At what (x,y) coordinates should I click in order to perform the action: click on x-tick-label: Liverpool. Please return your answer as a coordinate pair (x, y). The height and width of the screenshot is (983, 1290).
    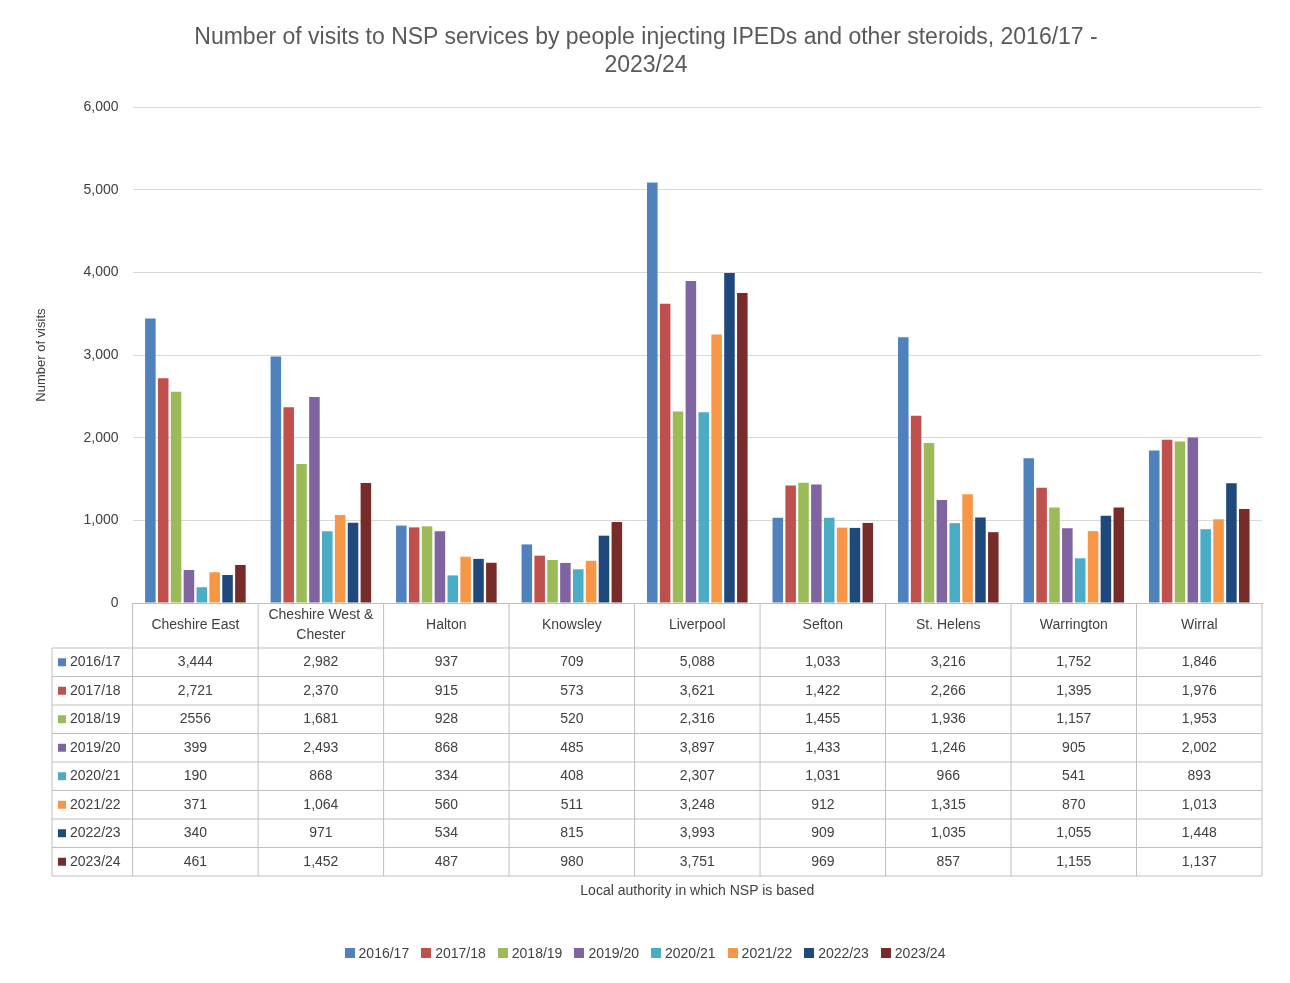
    Looking at the image, I should click on (697, 624).